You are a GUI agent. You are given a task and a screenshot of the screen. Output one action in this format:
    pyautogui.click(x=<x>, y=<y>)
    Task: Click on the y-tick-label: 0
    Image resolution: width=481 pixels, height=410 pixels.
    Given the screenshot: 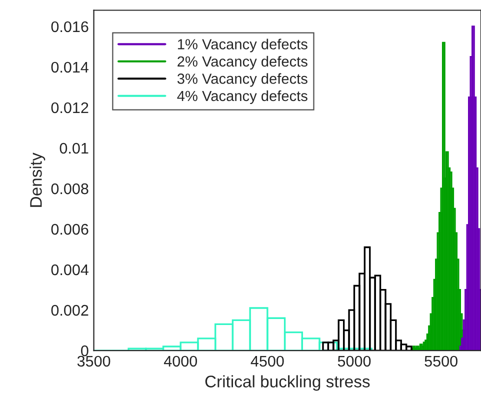 What is the action you would take?
    pyautogui.click(x=84, y=350)
    